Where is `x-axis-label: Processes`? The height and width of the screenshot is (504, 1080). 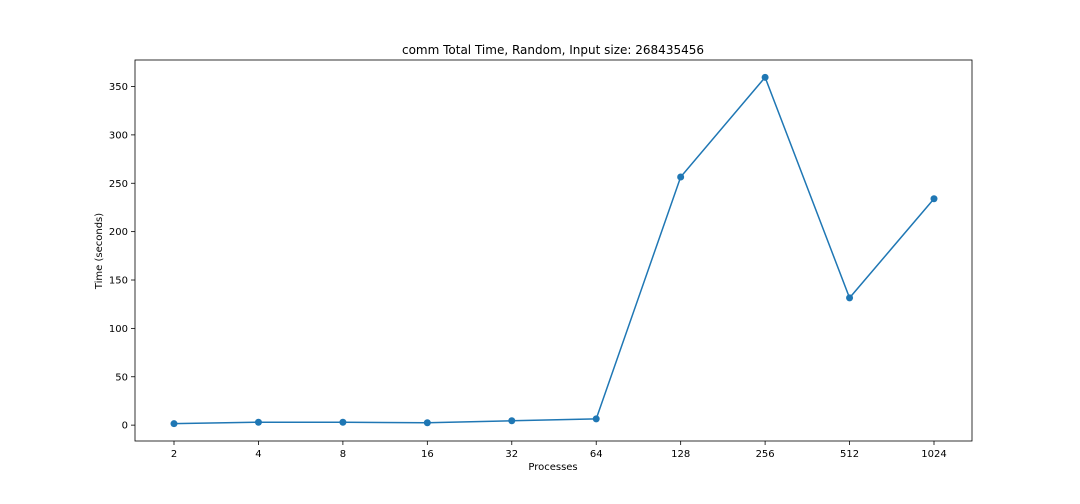 x-axis-label: Processes is located at coordinates (552, 467).